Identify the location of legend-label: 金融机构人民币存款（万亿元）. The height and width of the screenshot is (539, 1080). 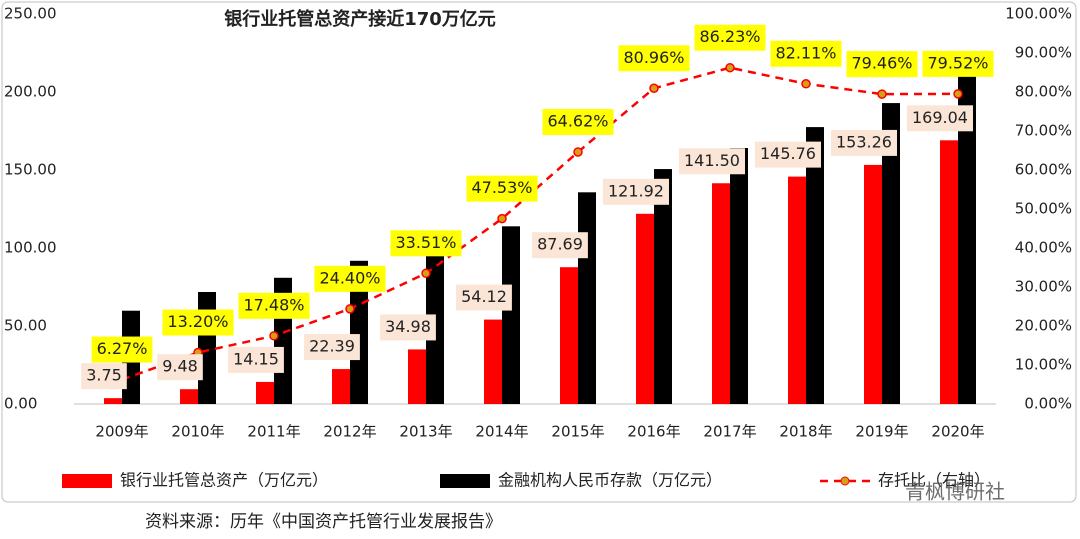
(610, 480).